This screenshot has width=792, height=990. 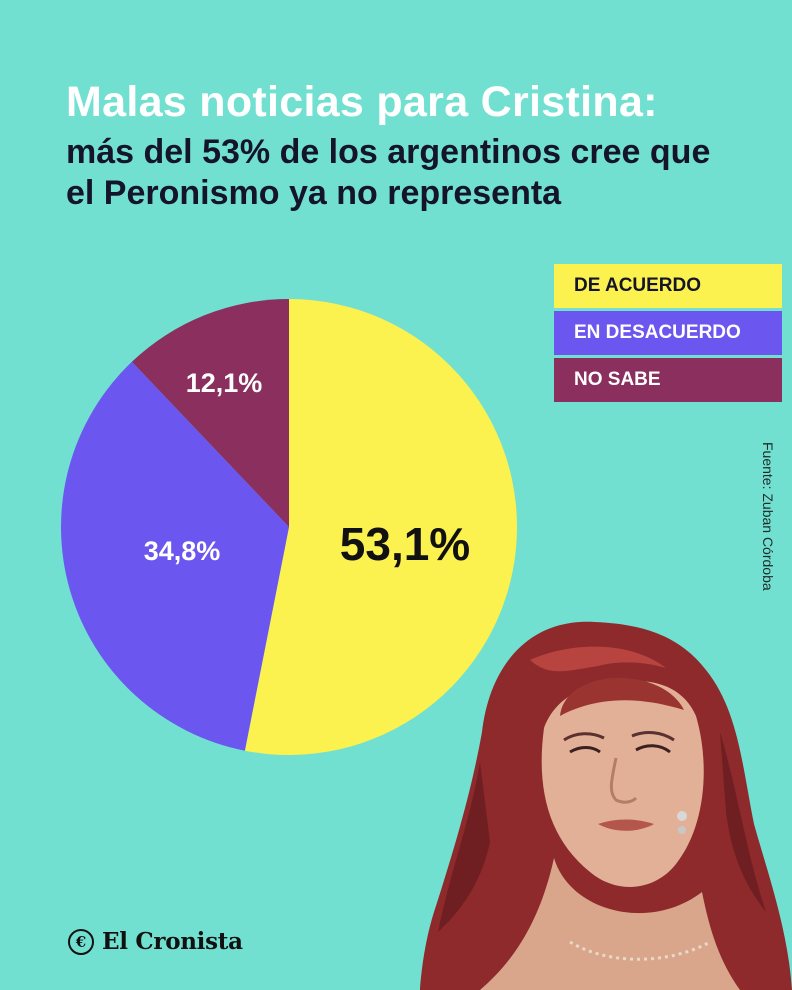 What do you see at coordinates (668, 380) in the screenshot?
I see `legend-item-no-sabe: NO SABE` at bounding box center [668, 380].